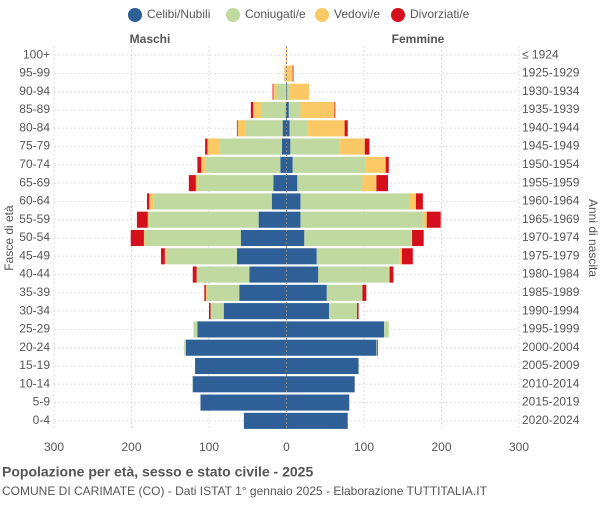  What do you see at coordinates (34, 182) in the screenshot?
I see `y-tick-label: 65-69` at bounding box center [34, 182].